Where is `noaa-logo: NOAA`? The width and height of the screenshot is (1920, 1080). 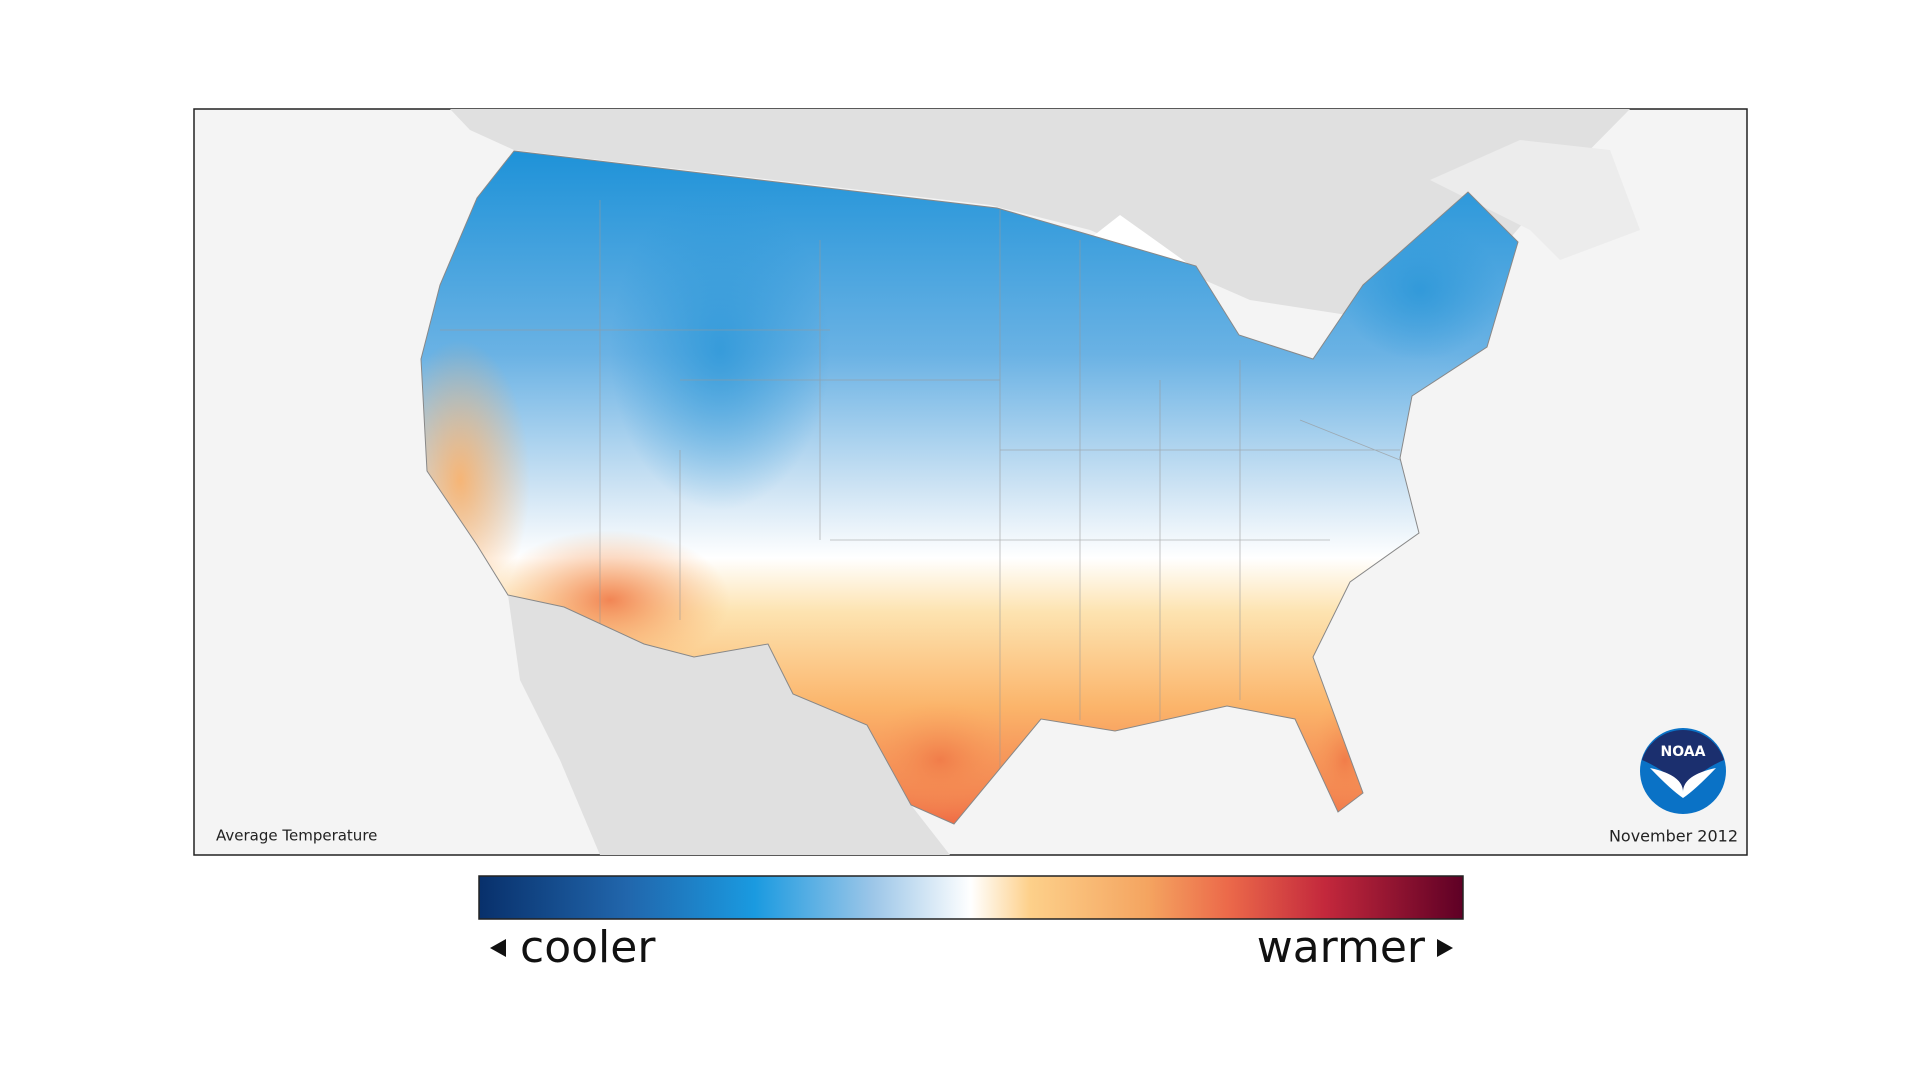 noaa-logo: NOAA is located at coordinates (1683, 771).